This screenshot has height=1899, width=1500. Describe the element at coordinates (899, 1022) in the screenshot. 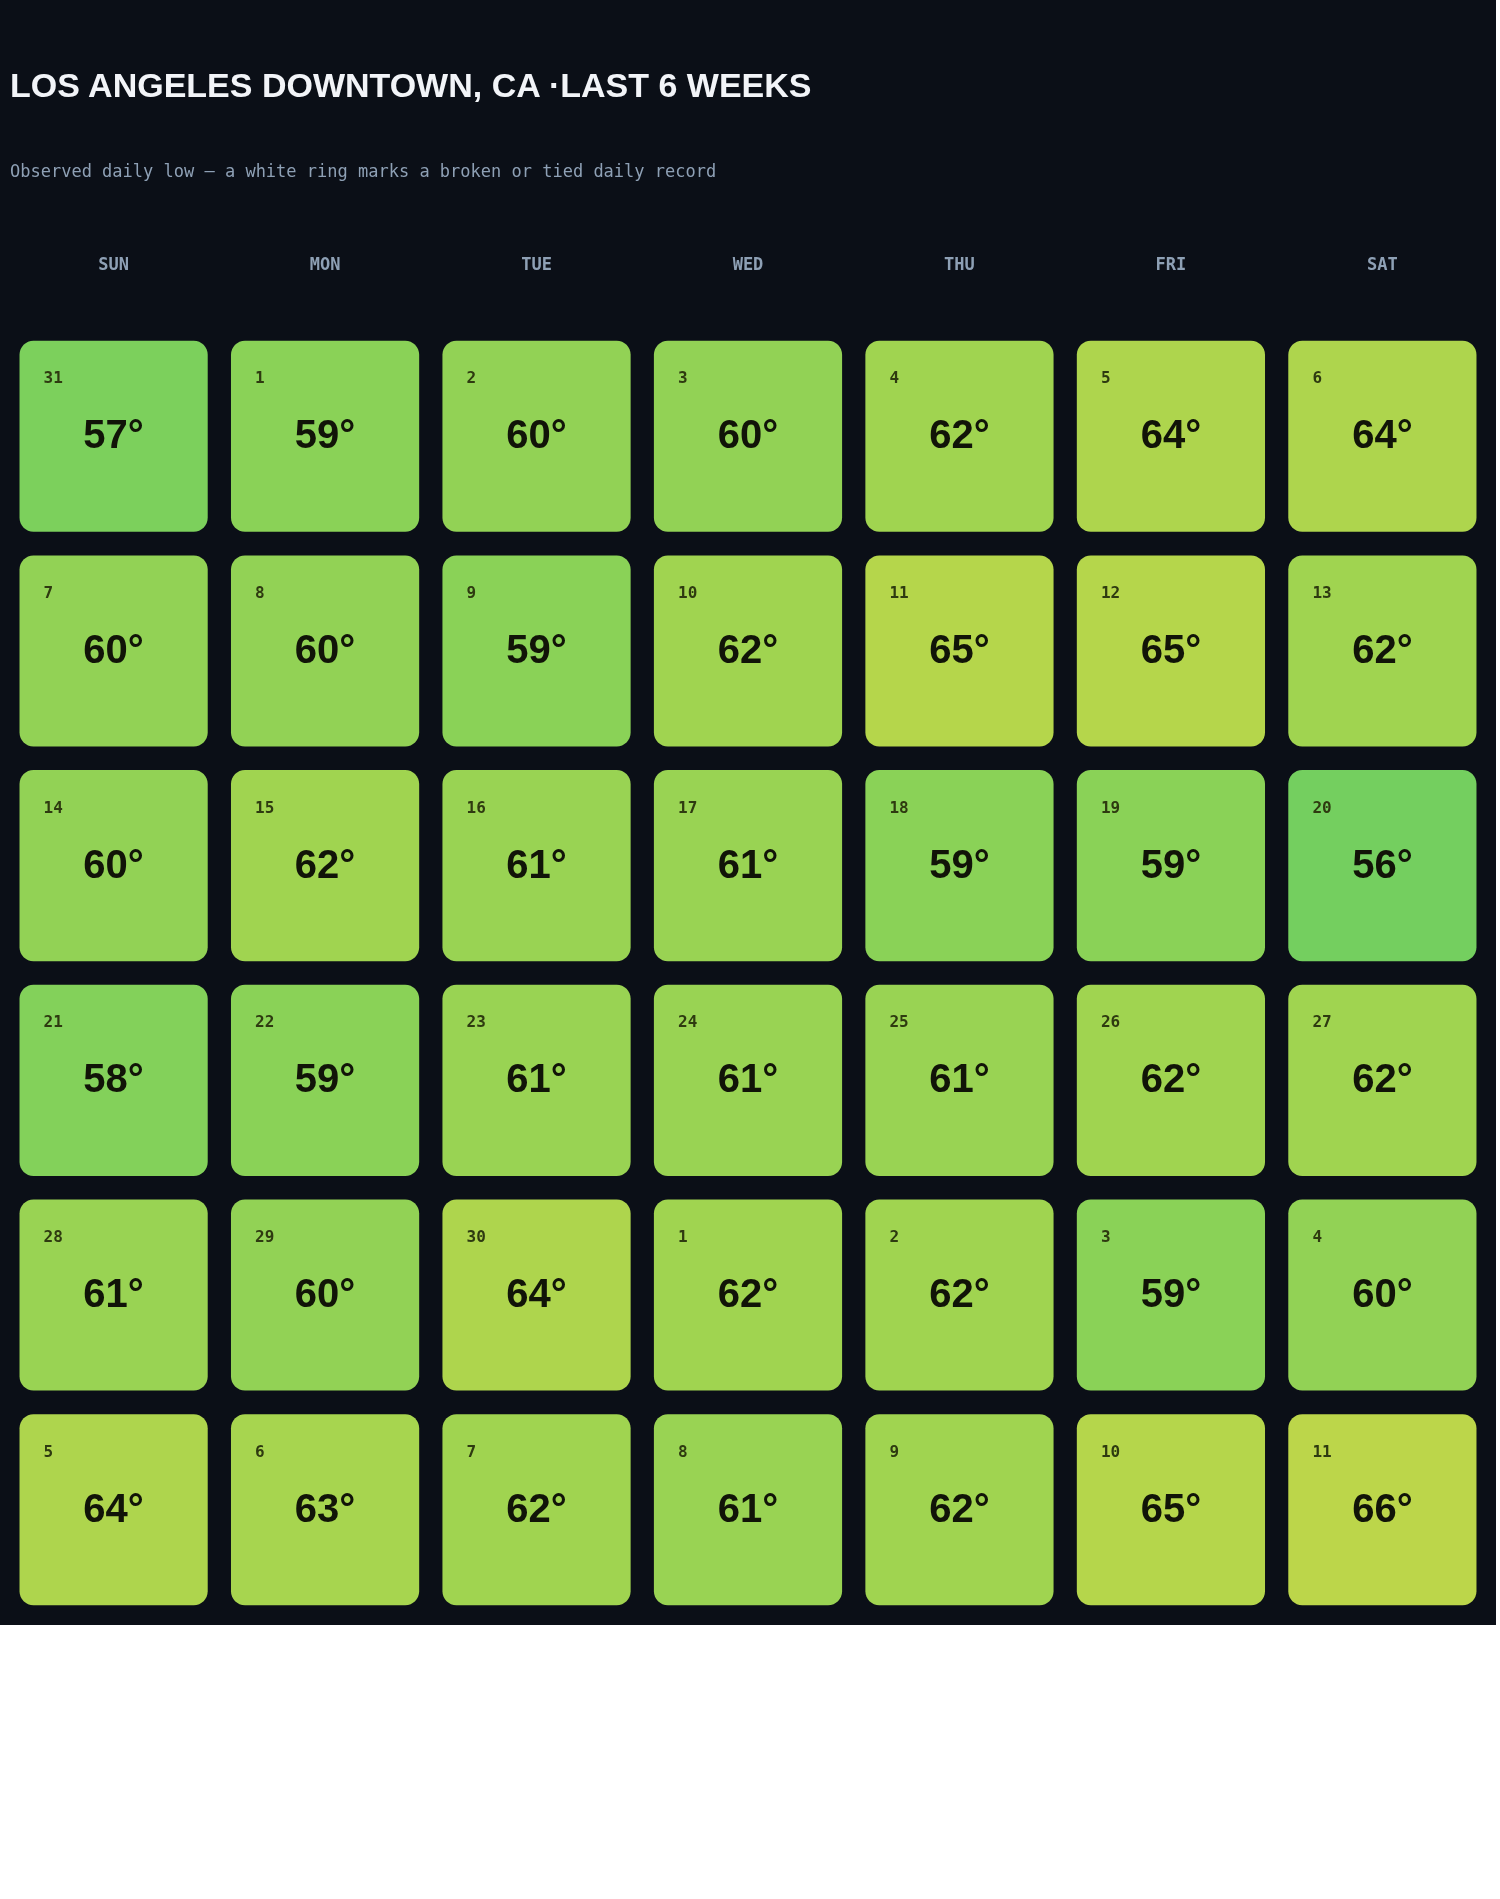

I see `annotation: 25` at that location.